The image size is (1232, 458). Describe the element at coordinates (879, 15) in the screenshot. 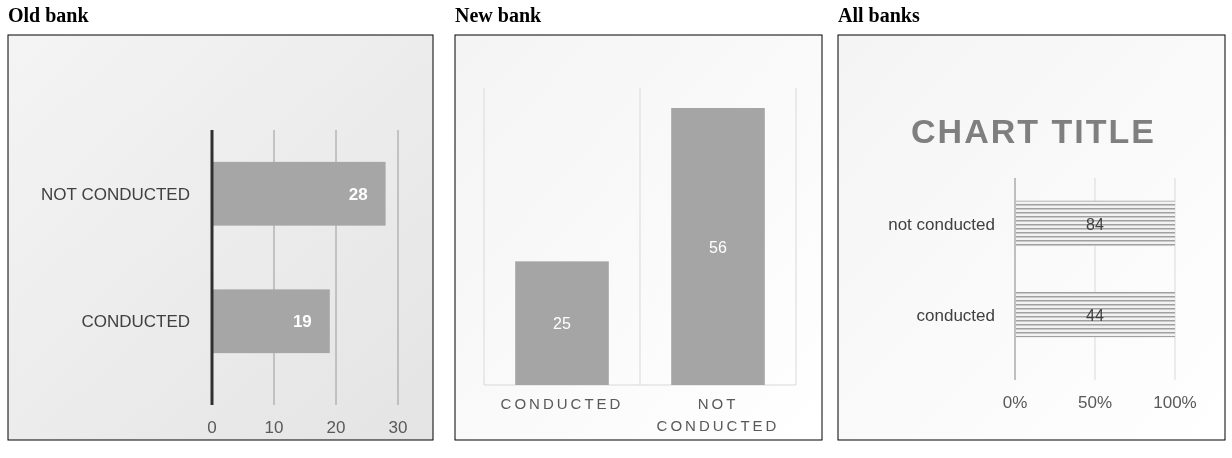

I see `chart-title: All banks` at that location.